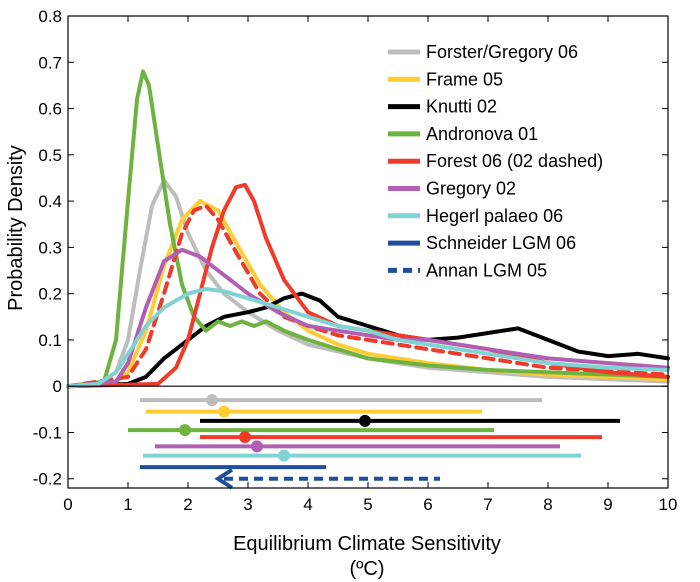  What do you see at coordinates (501, 243) in the screenshot?
I see `legend-label-schneider-lgm-06: Schneider LGM 06` at bounding box center [501, 243].